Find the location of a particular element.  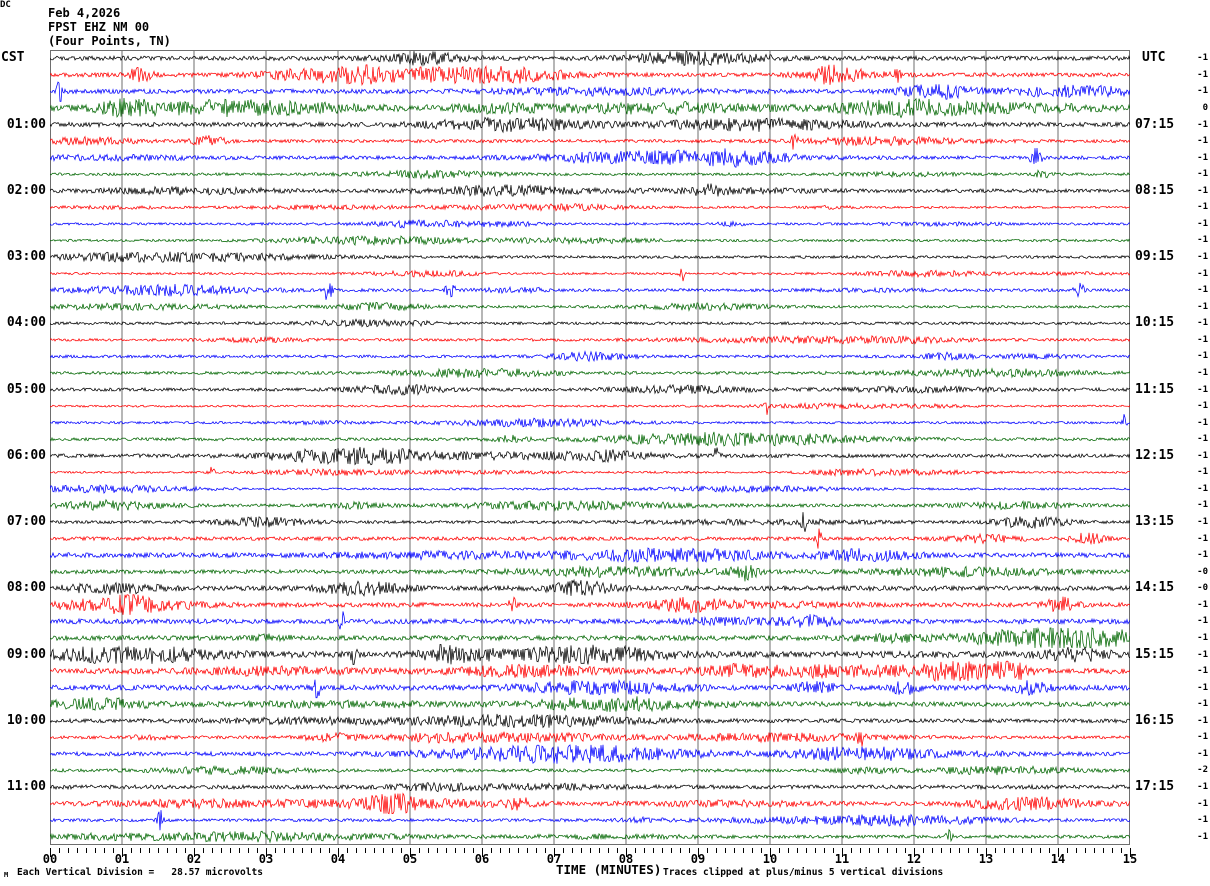

x-tick-label: 12 is located at coordinates (914, 859).